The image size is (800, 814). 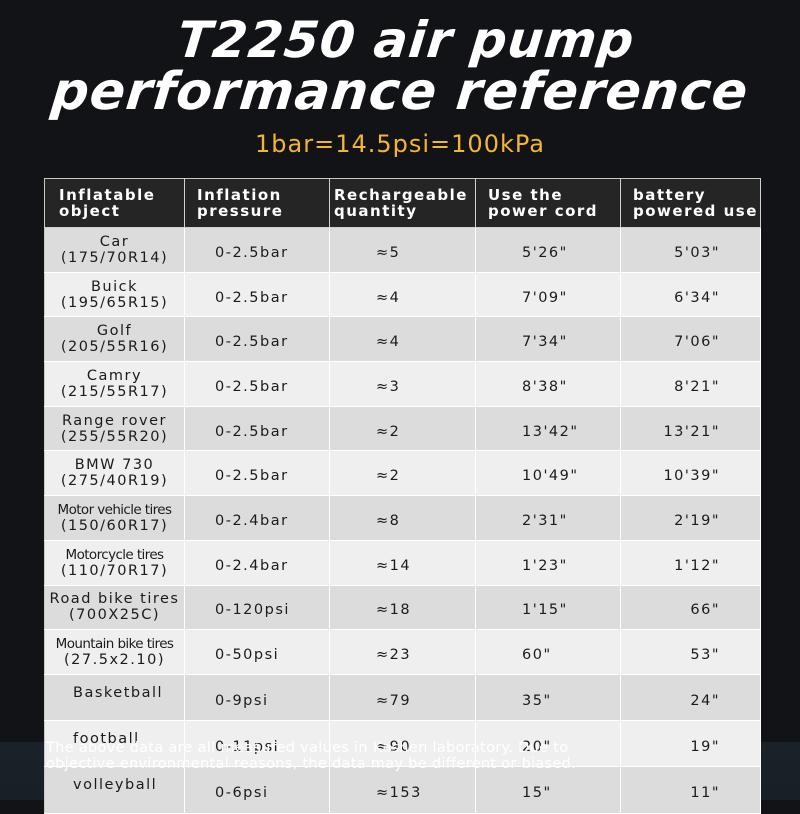 I want to click on cell-power-cord: 1'15", so click(x=548, y=608).